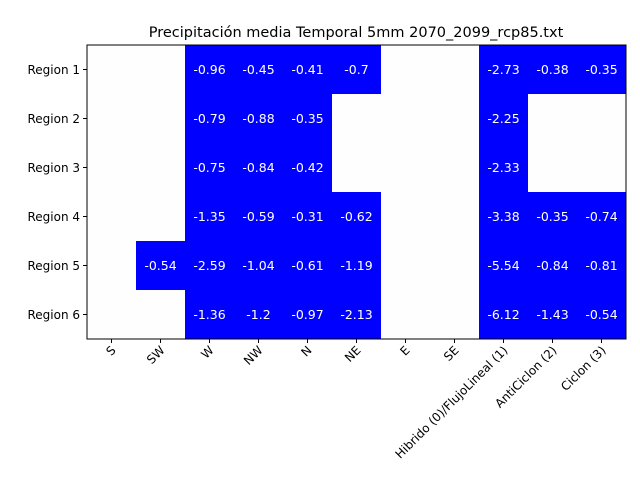  I want to click on cell-value-label: -6.12, so click(503, 314).